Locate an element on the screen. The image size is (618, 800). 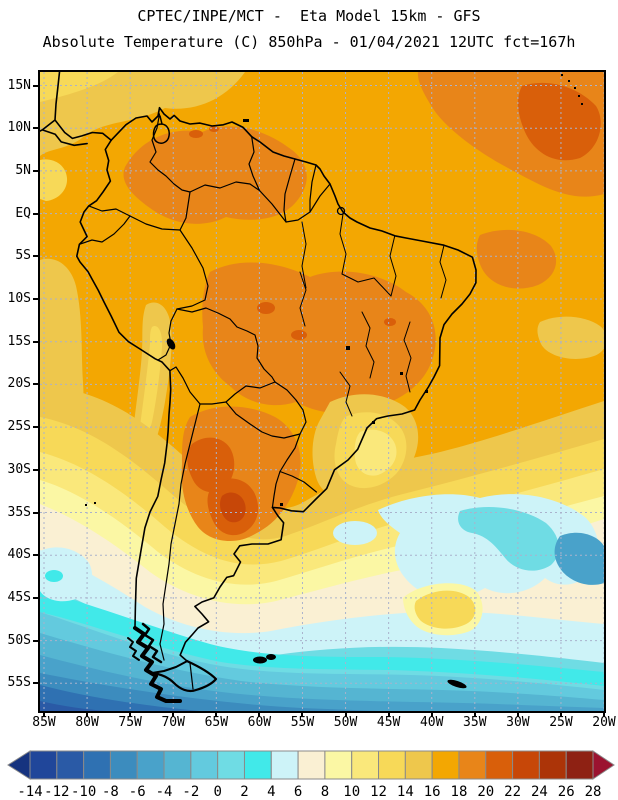
lesser-antilles-dots is located at coordinates (572, 89).